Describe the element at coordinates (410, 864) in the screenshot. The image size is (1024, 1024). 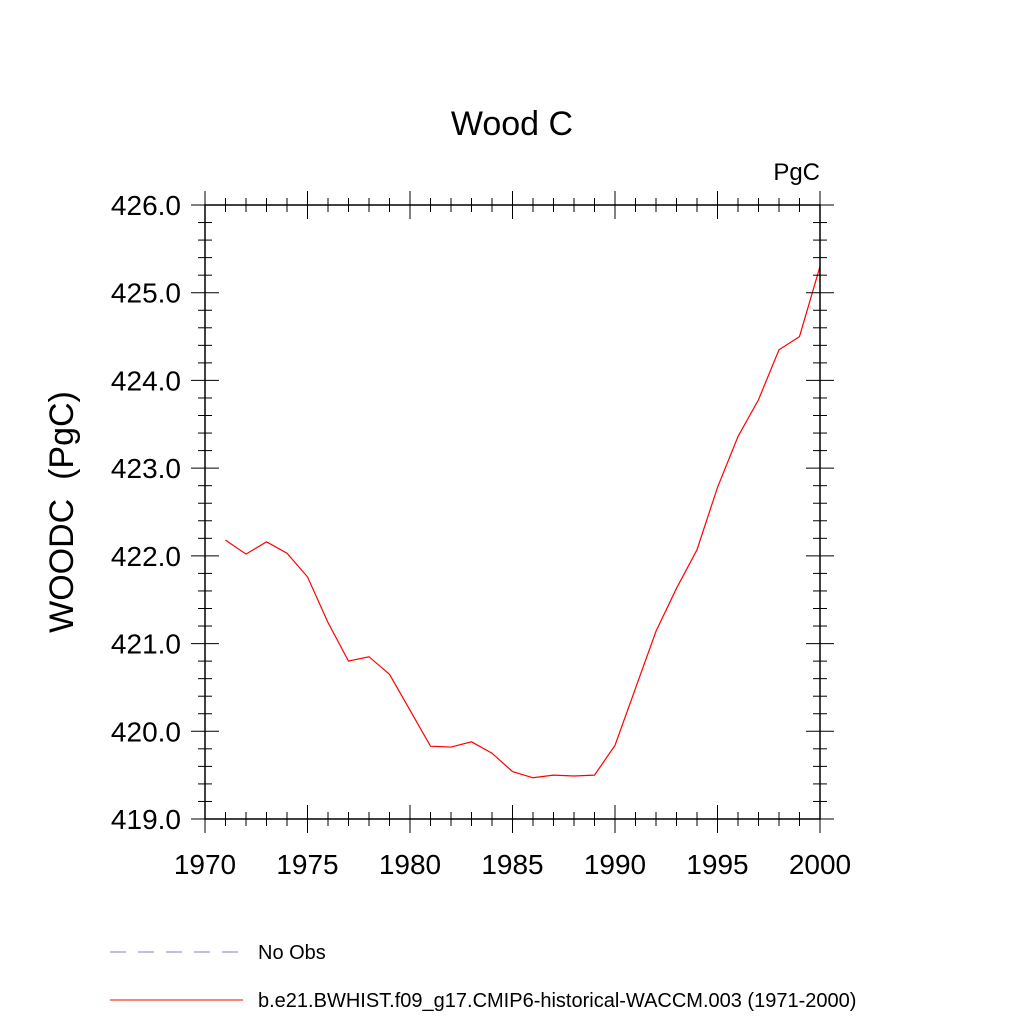
I see `x-tick-label: 1980` at that location.